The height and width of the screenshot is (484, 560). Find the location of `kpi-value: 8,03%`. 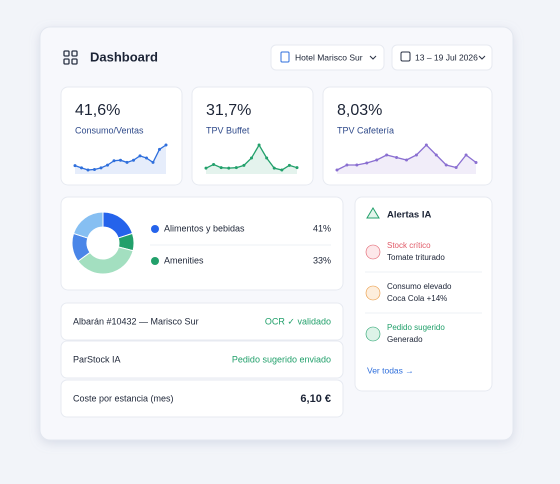

kpi-value: 8,03% is located at coordinates (359, 110).